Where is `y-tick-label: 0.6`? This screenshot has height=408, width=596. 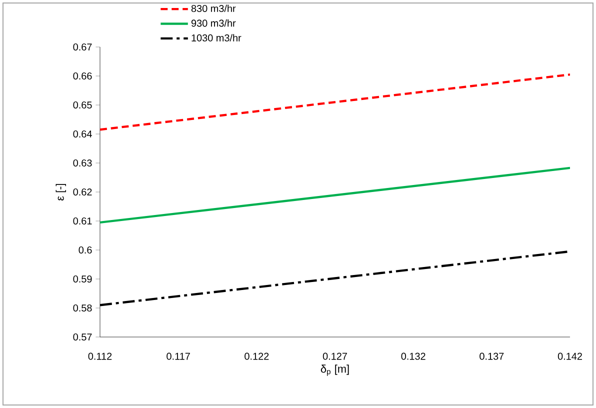 y-tick-label: 0.6 is located at coordinates (85, 250).